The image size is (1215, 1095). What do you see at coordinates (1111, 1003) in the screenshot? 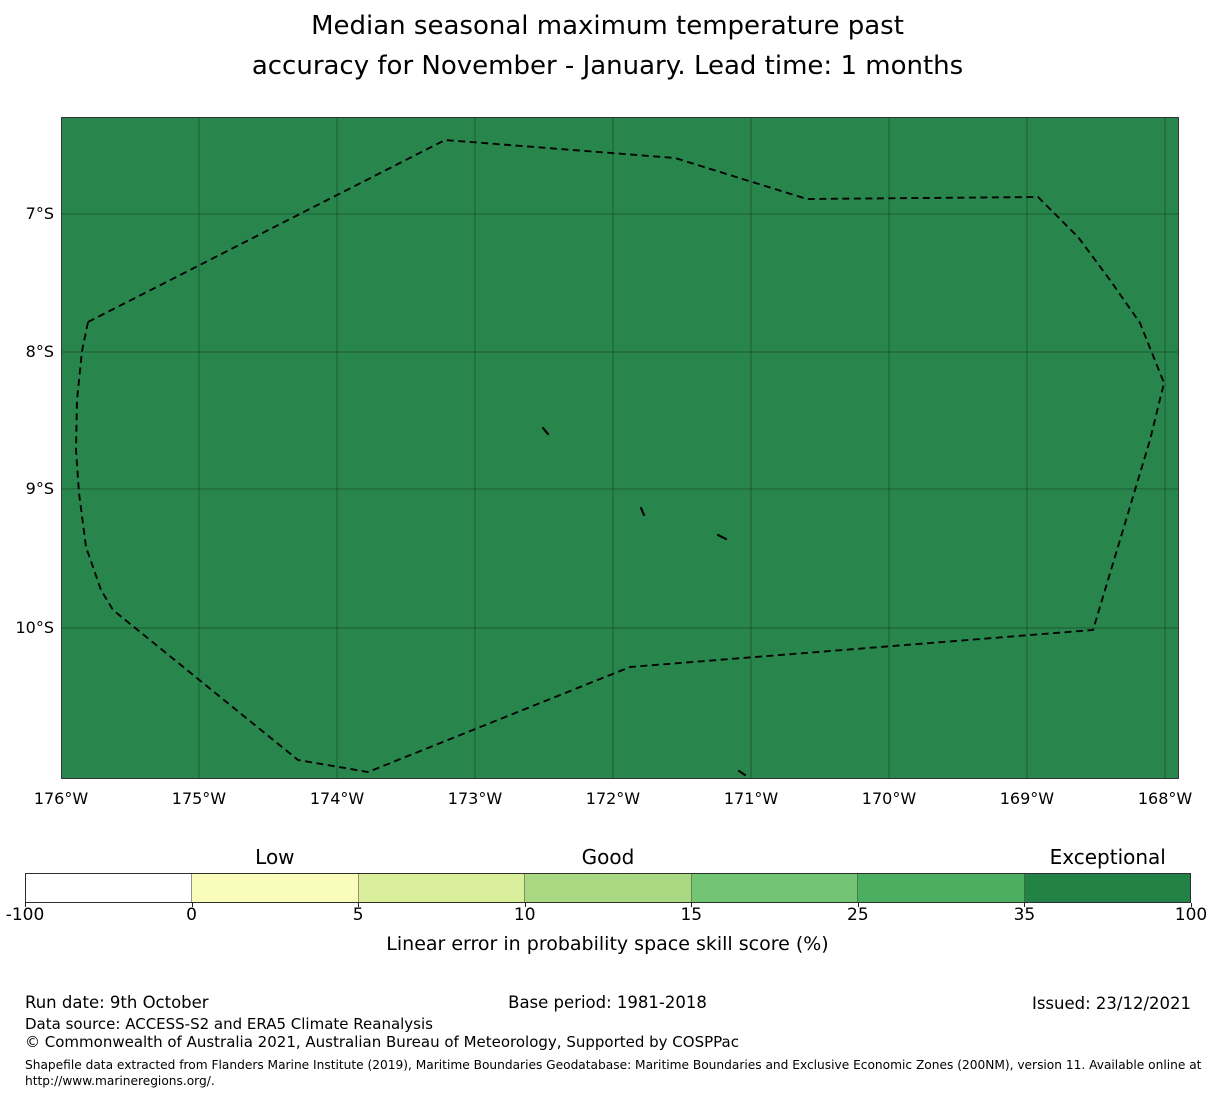
I see `footer-issued-date: Issued: 23/12/2021` at bounding box center [1111, 1003].